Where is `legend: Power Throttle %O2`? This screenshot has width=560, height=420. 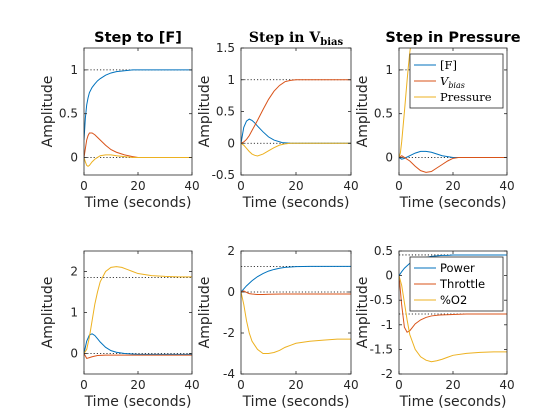
legend: Power Throttle %O2 is located at coordinates (456, 284).